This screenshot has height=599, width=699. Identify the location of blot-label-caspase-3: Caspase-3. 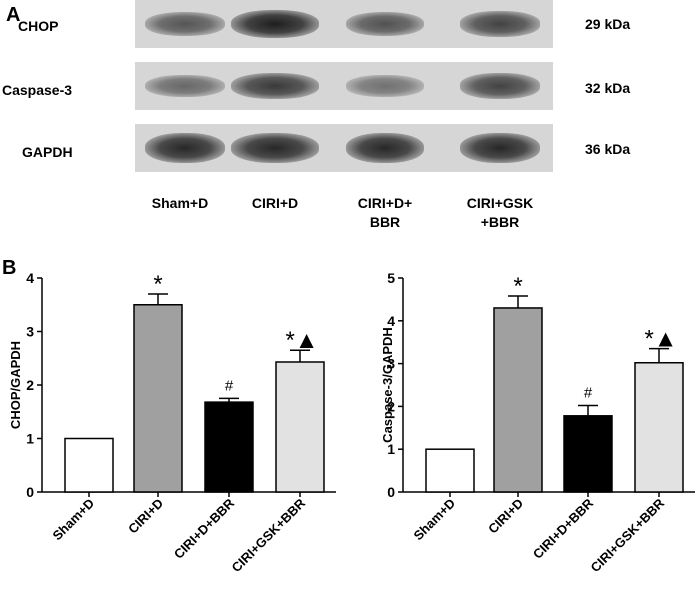
(37, 90).